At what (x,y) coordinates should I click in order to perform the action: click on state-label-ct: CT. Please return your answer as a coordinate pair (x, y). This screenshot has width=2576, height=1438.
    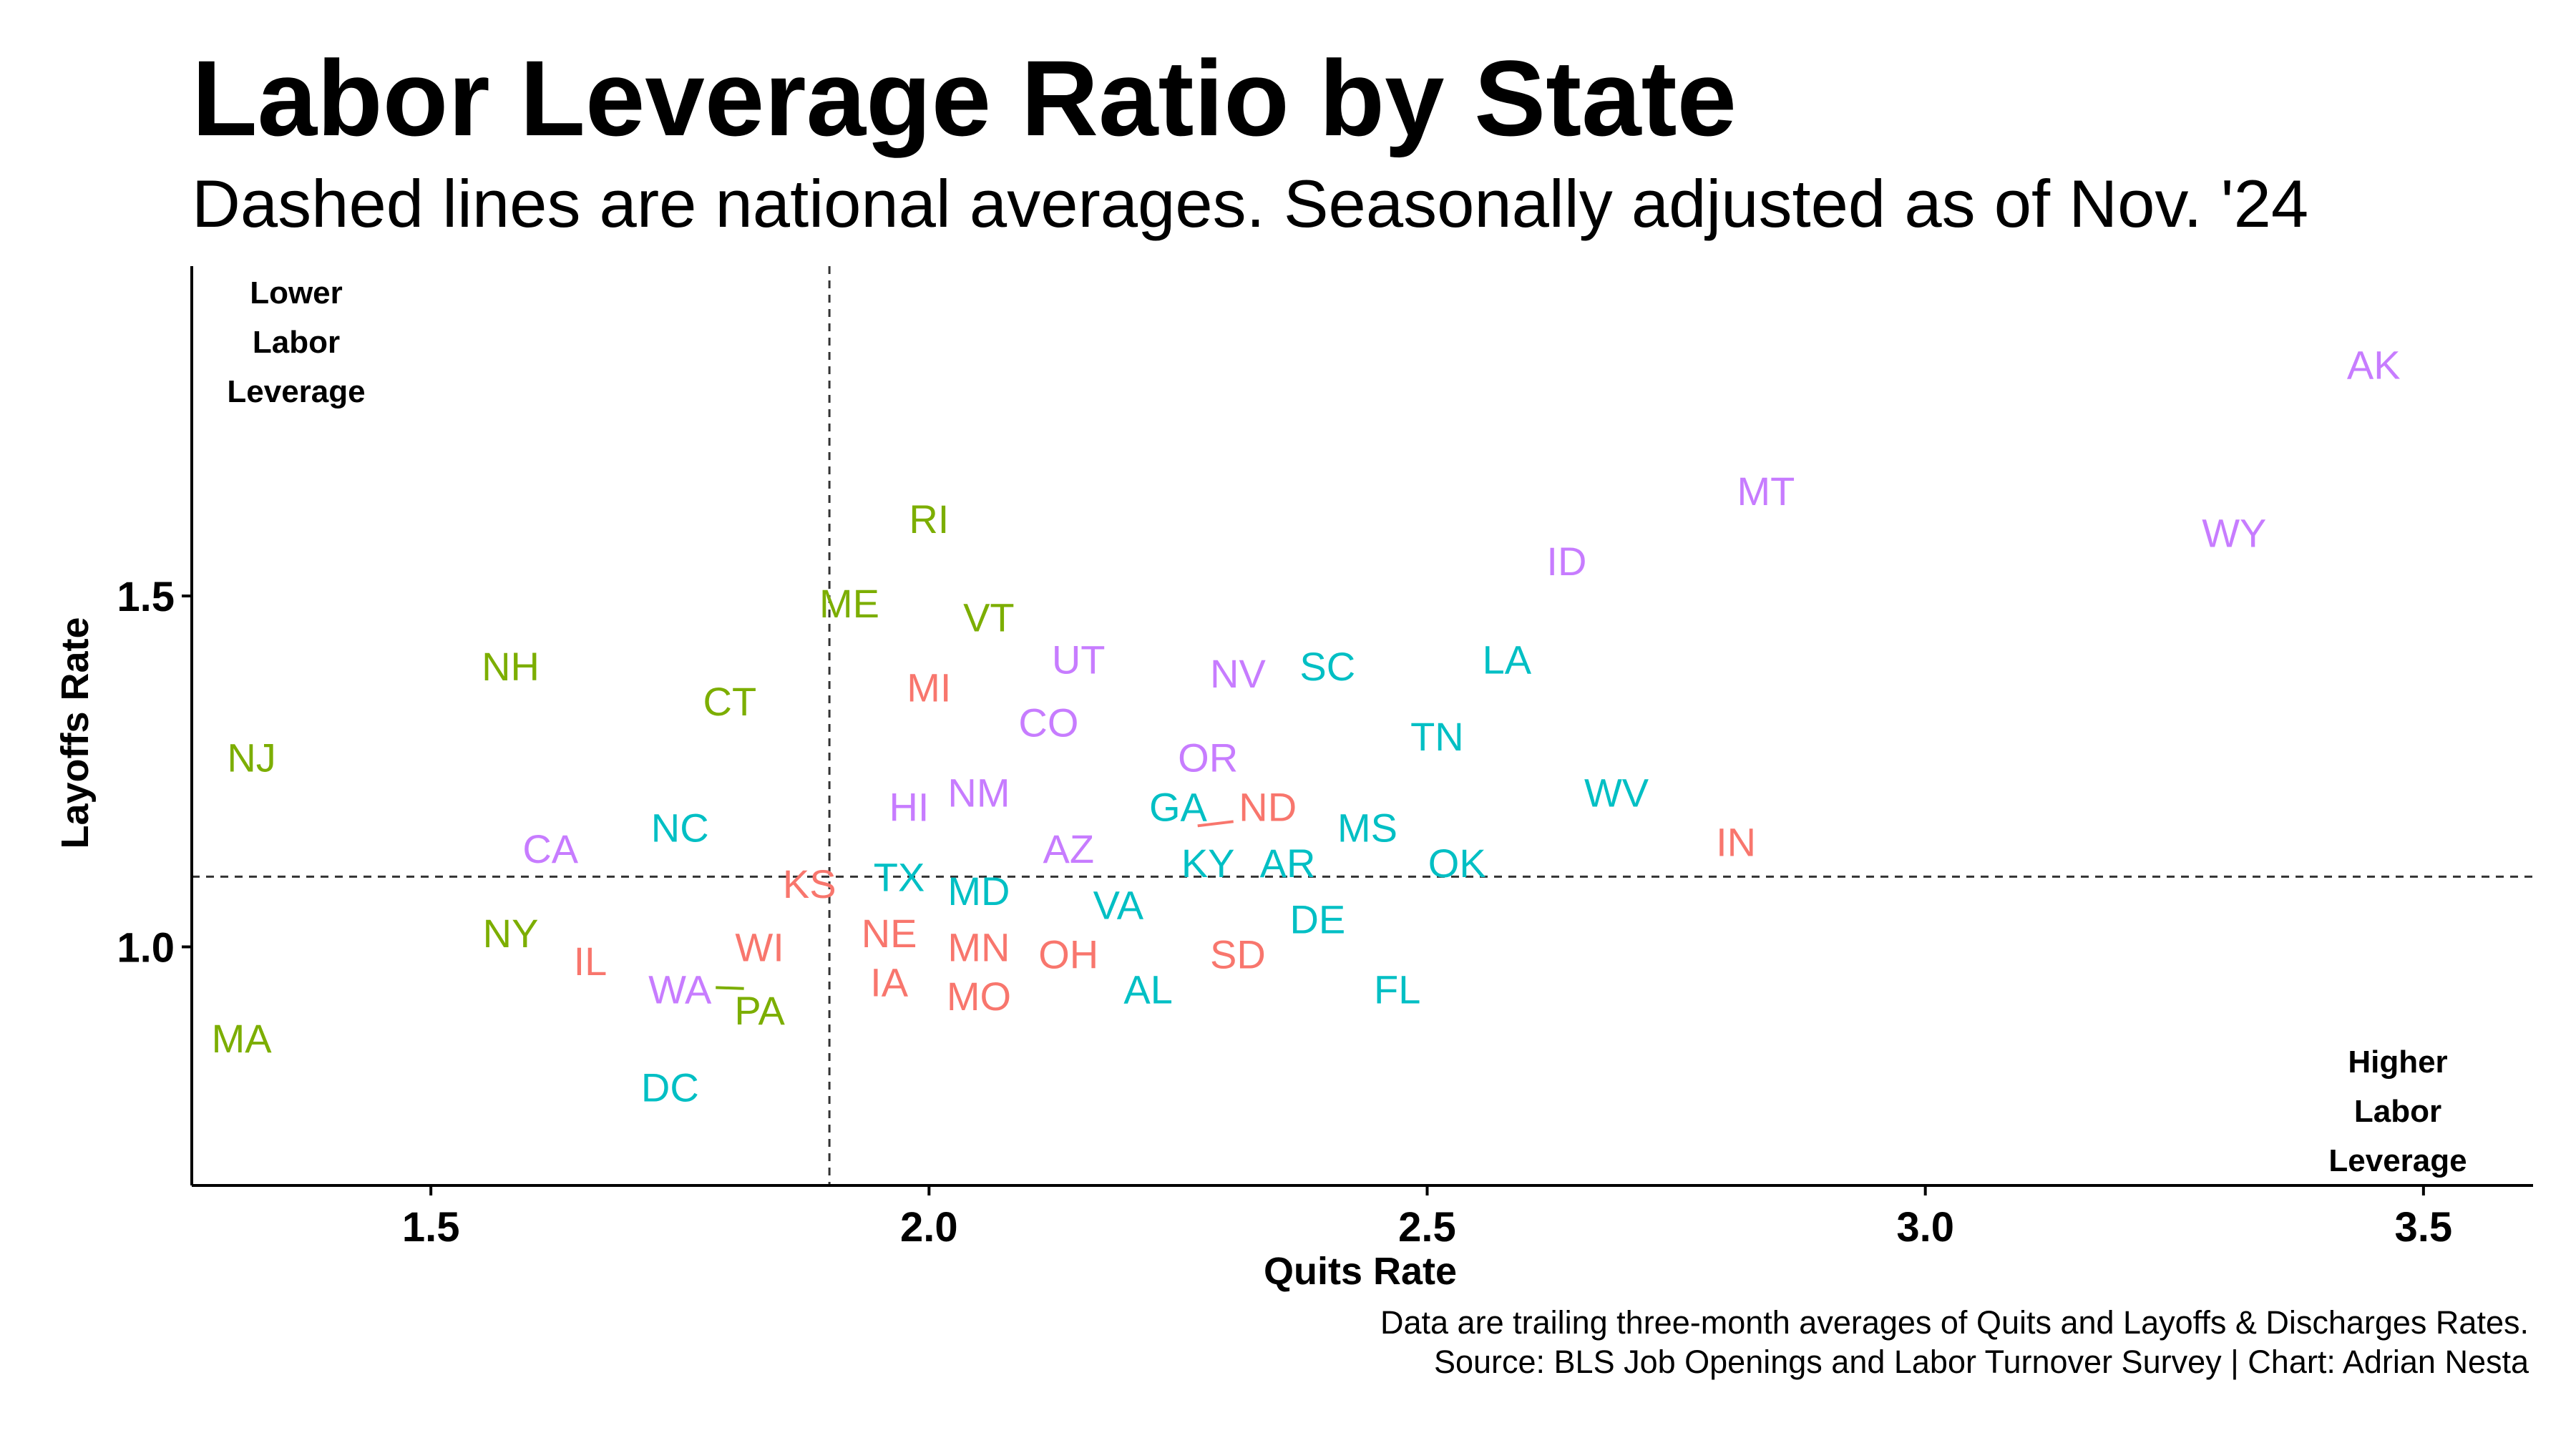
    Looking at the image, I should click on (730, 701).